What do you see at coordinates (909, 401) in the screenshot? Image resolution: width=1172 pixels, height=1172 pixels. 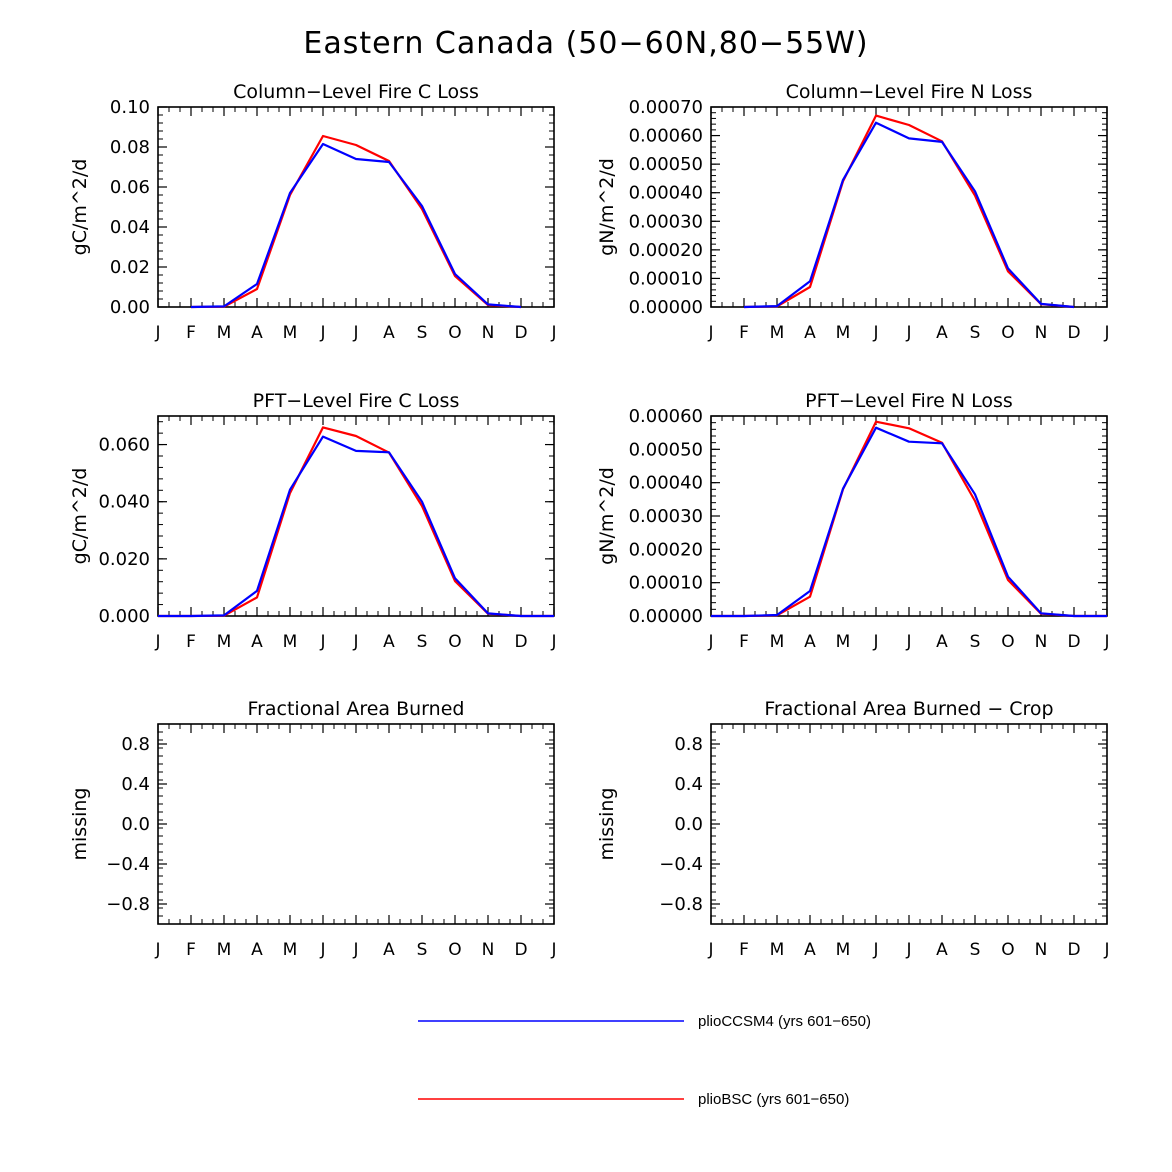 I see `panel-title: PFT−Level Fire N Loss` at bounding box center [909, 401].